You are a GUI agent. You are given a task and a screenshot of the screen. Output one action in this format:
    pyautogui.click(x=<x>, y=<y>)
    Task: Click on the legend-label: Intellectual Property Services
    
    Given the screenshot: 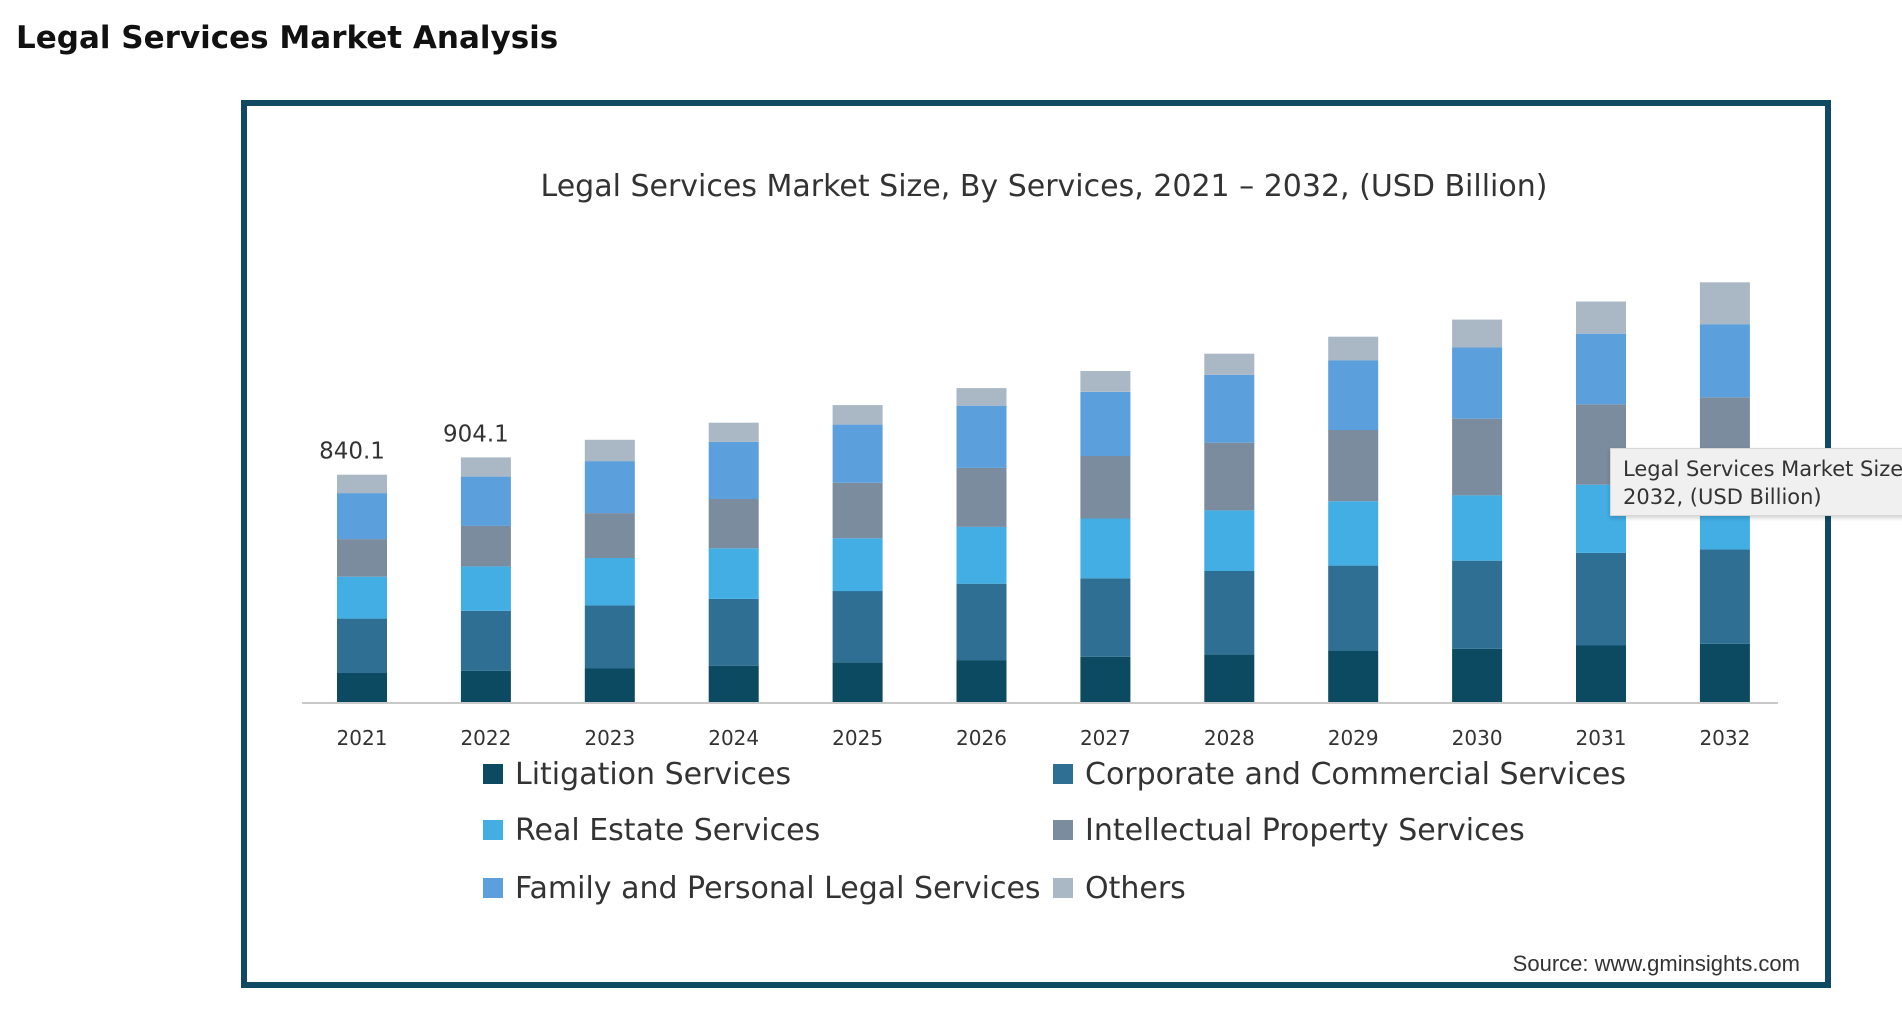 What is the action you would take?
    pyautogui.click(x=1305, y=830)
    